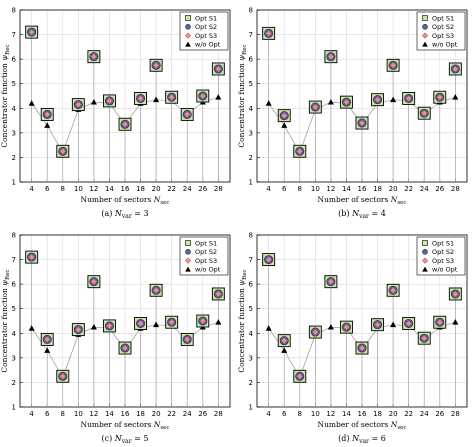 This screenshot has width=474, height=447. I want to click on caption-suffix: = 3, so click(140, 213).